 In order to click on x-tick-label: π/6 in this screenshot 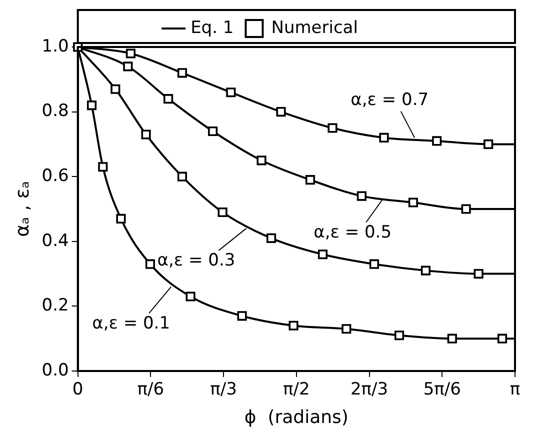, I will do `click(150, 390)`.